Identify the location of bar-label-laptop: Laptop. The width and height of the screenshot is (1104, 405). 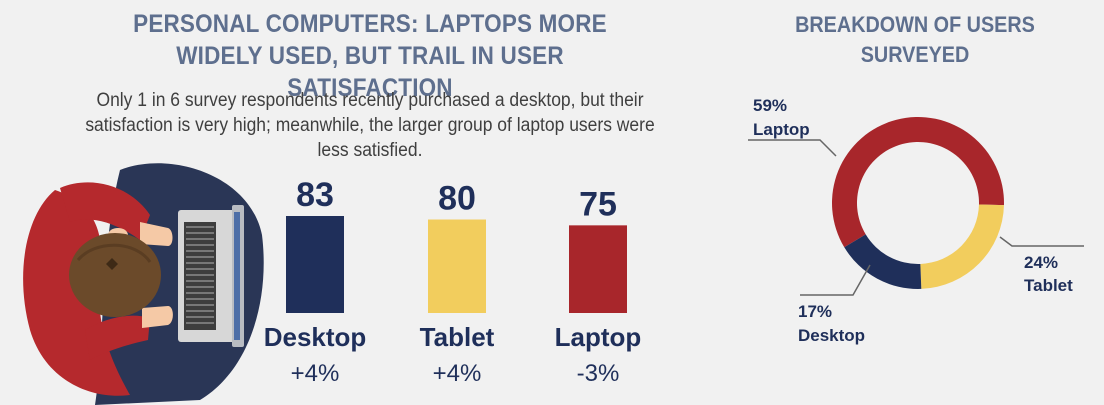
(598, 337).